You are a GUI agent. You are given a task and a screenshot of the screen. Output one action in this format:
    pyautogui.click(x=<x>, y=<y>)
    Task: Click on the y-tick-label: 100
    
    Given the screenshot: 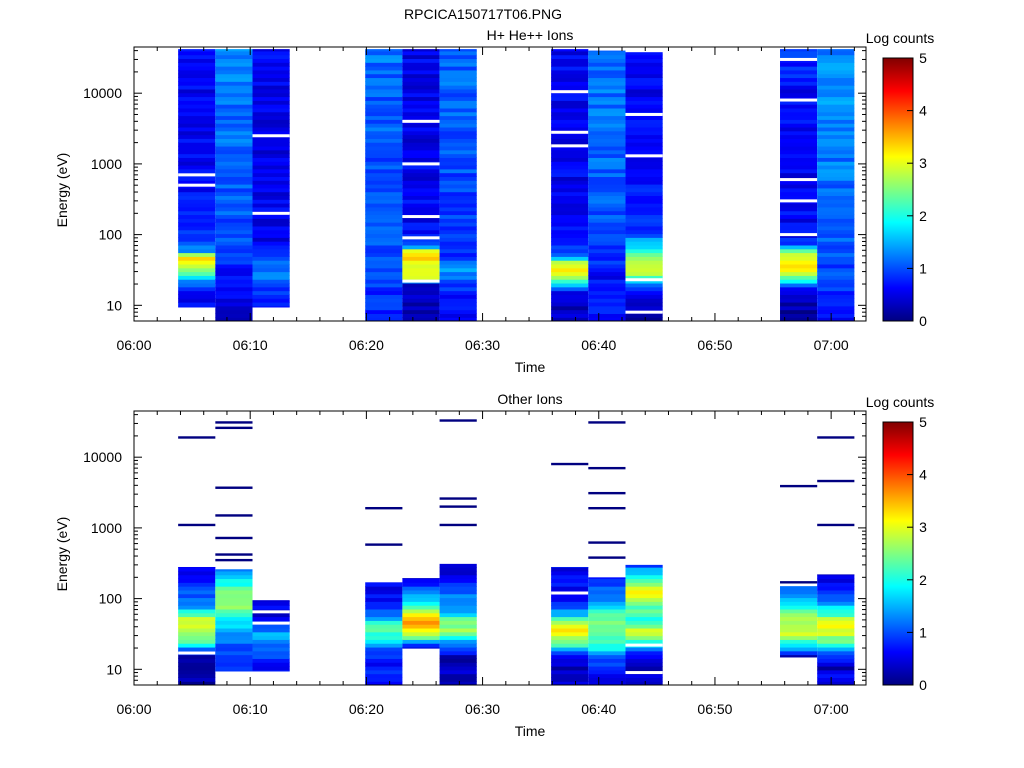 What is the action you would take?
    pyautogui.click(x=111, y=599)
    